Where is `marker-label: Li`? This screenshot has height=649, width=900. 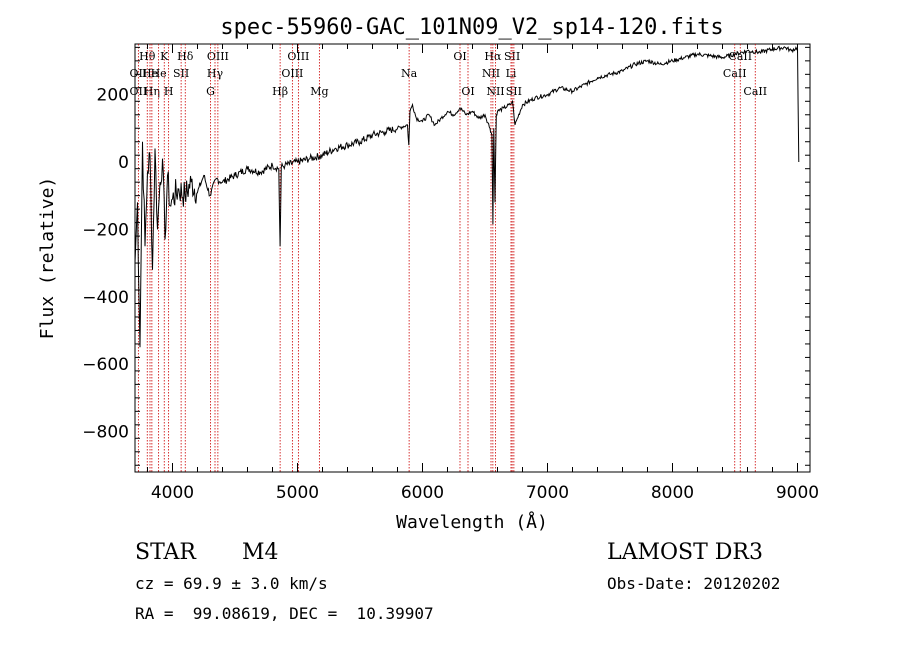
marker-label: Li is located at coordinates (511, 73).